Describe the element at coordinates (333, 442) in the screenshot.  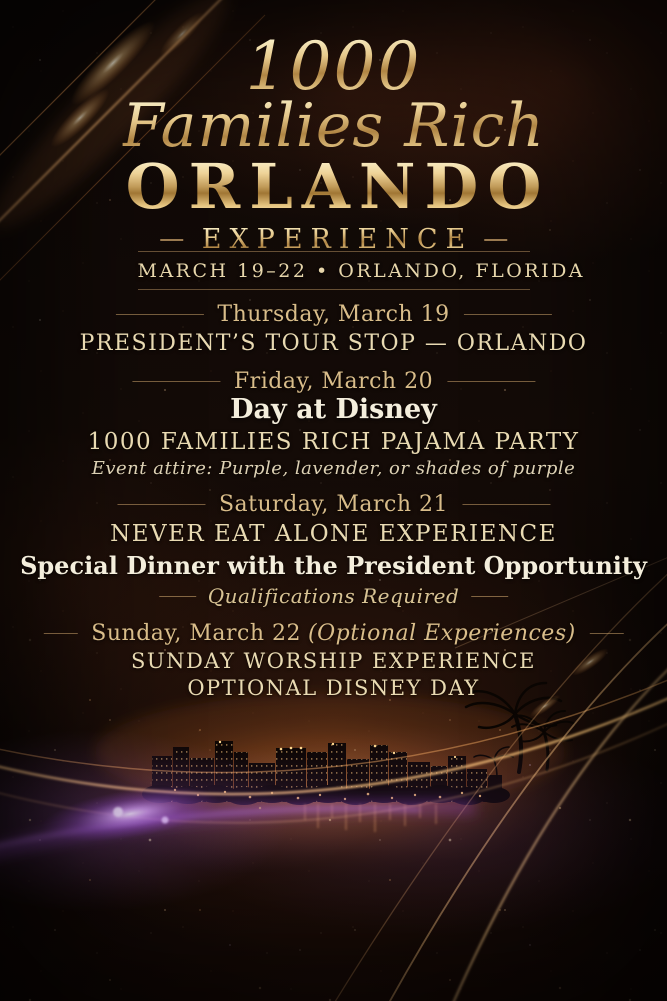
I see `event-item: 1000 FAMILIES RICH PAJAMA PARTY` at that location.